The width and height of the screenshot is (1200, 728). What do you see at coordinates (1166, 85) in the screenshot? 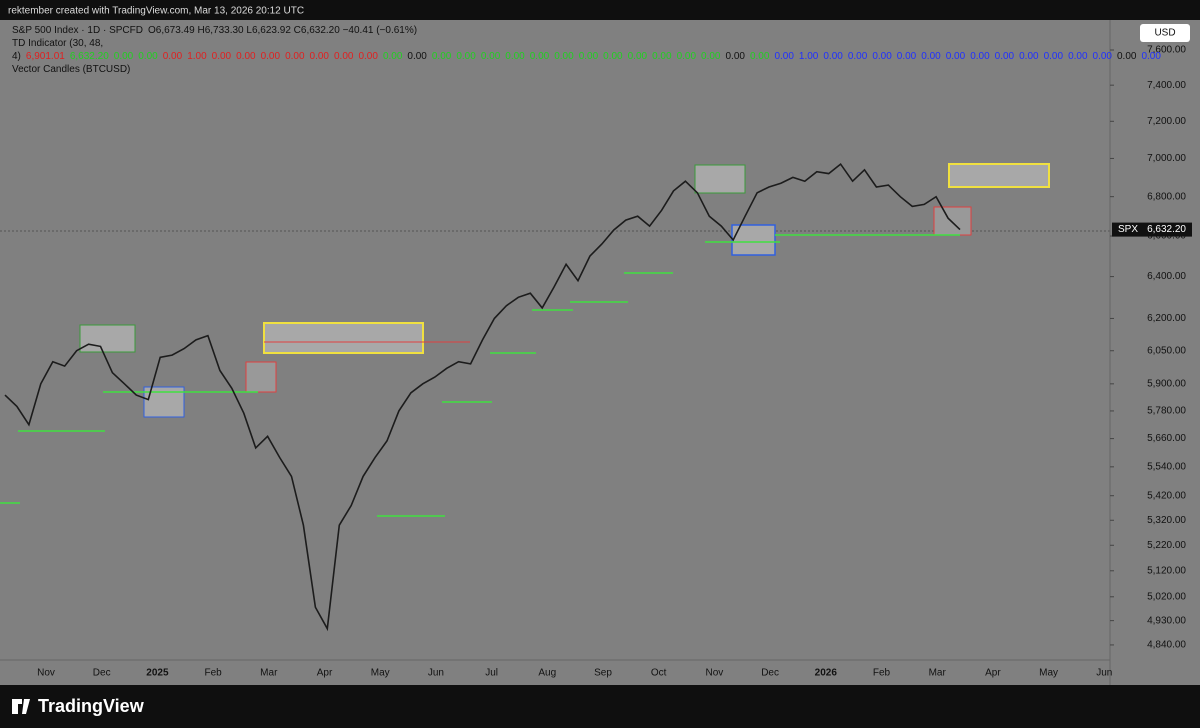
I see `y-tick-label: 7,400.00` at bounding box center [1166, 85].